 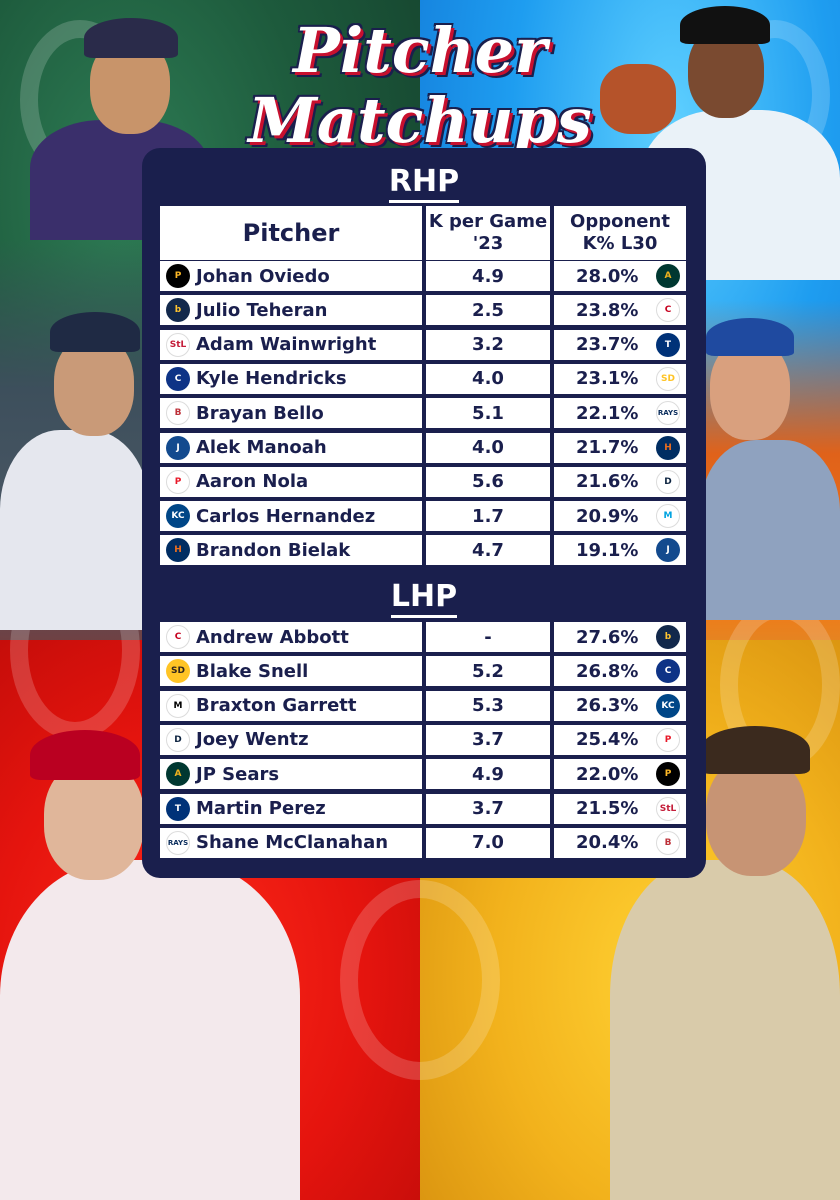 I want to click on pitcher-cell: KC Carlos Hernandez, so click(x=291, y=516).